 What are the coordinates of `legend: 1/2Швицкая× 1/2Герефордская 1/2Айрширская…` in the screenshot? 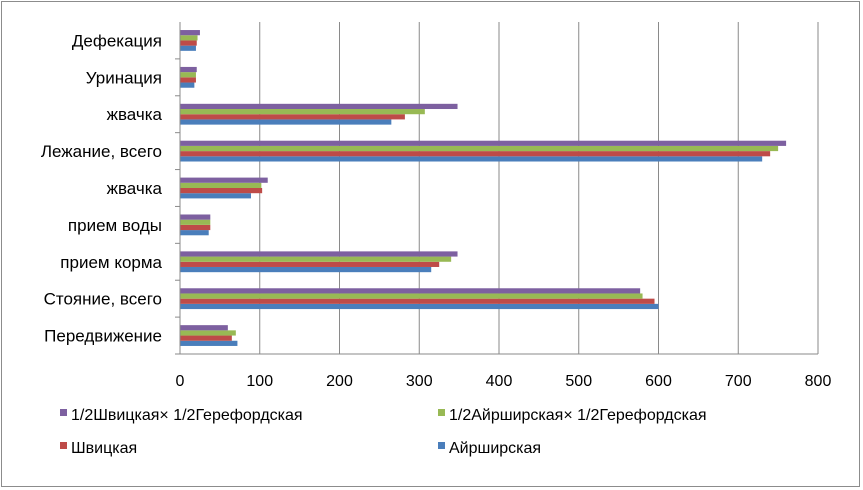 It's located at (383, 432).